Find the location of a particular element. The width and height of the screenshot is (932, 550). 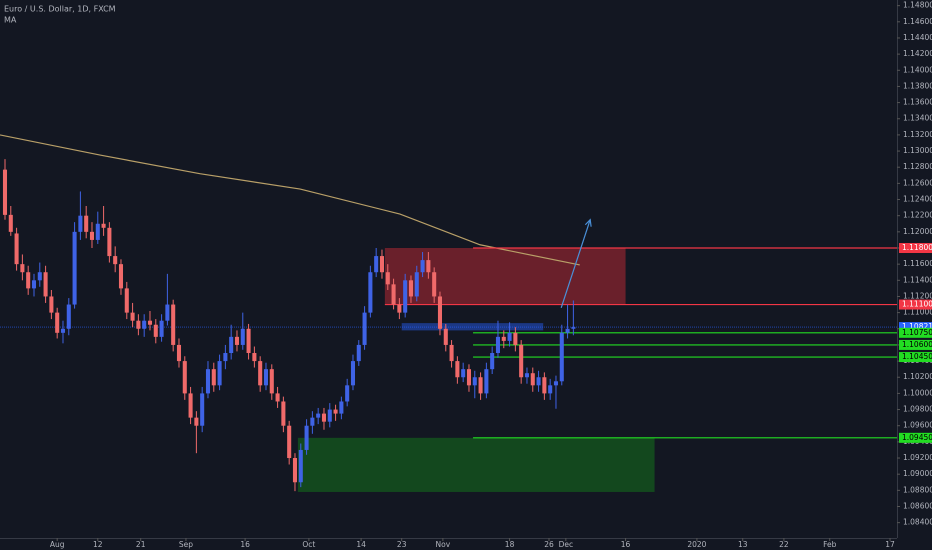

legend-entry: MA is located at coordinates (10, 20).